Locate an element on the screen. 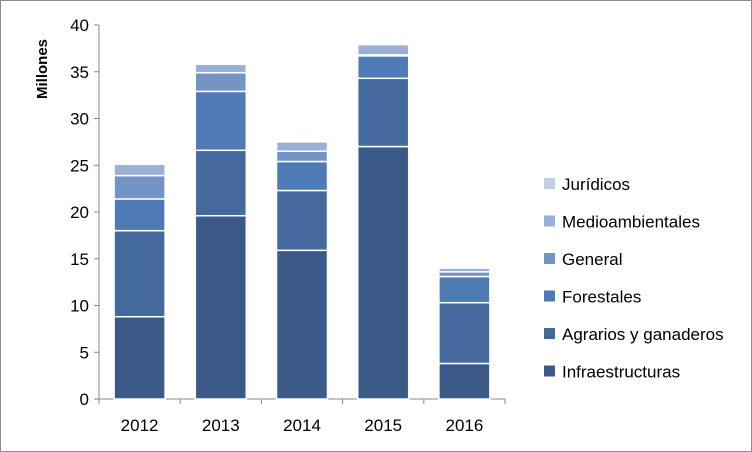  y-tick-label: 30 is located at coordinates (79, 119).